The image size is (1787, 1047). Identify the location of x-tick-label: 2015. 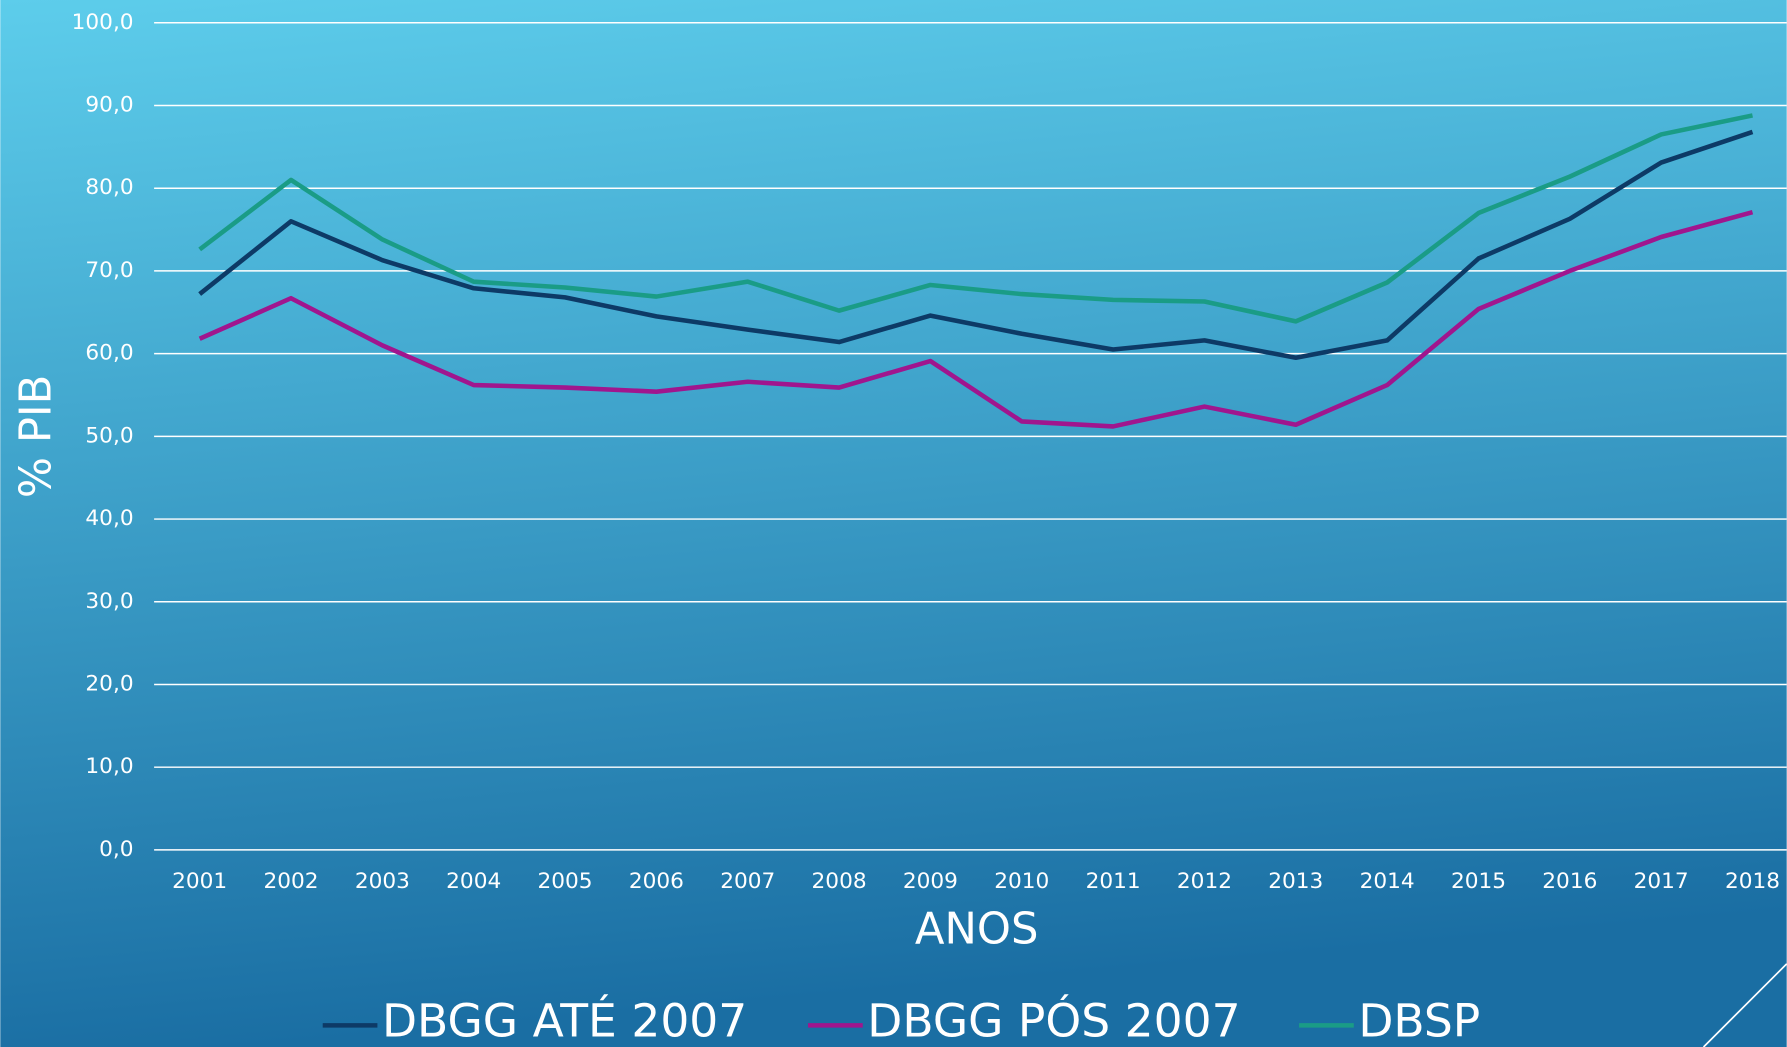
(1478, 881).